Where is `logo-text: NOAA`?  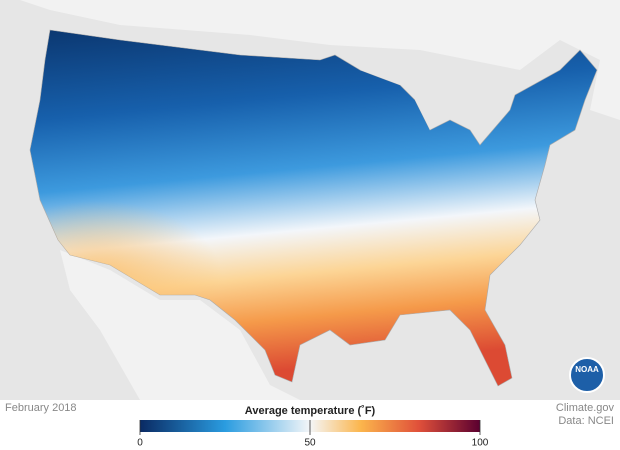 logo-text: NOAA is located at coordinates (587, 369).